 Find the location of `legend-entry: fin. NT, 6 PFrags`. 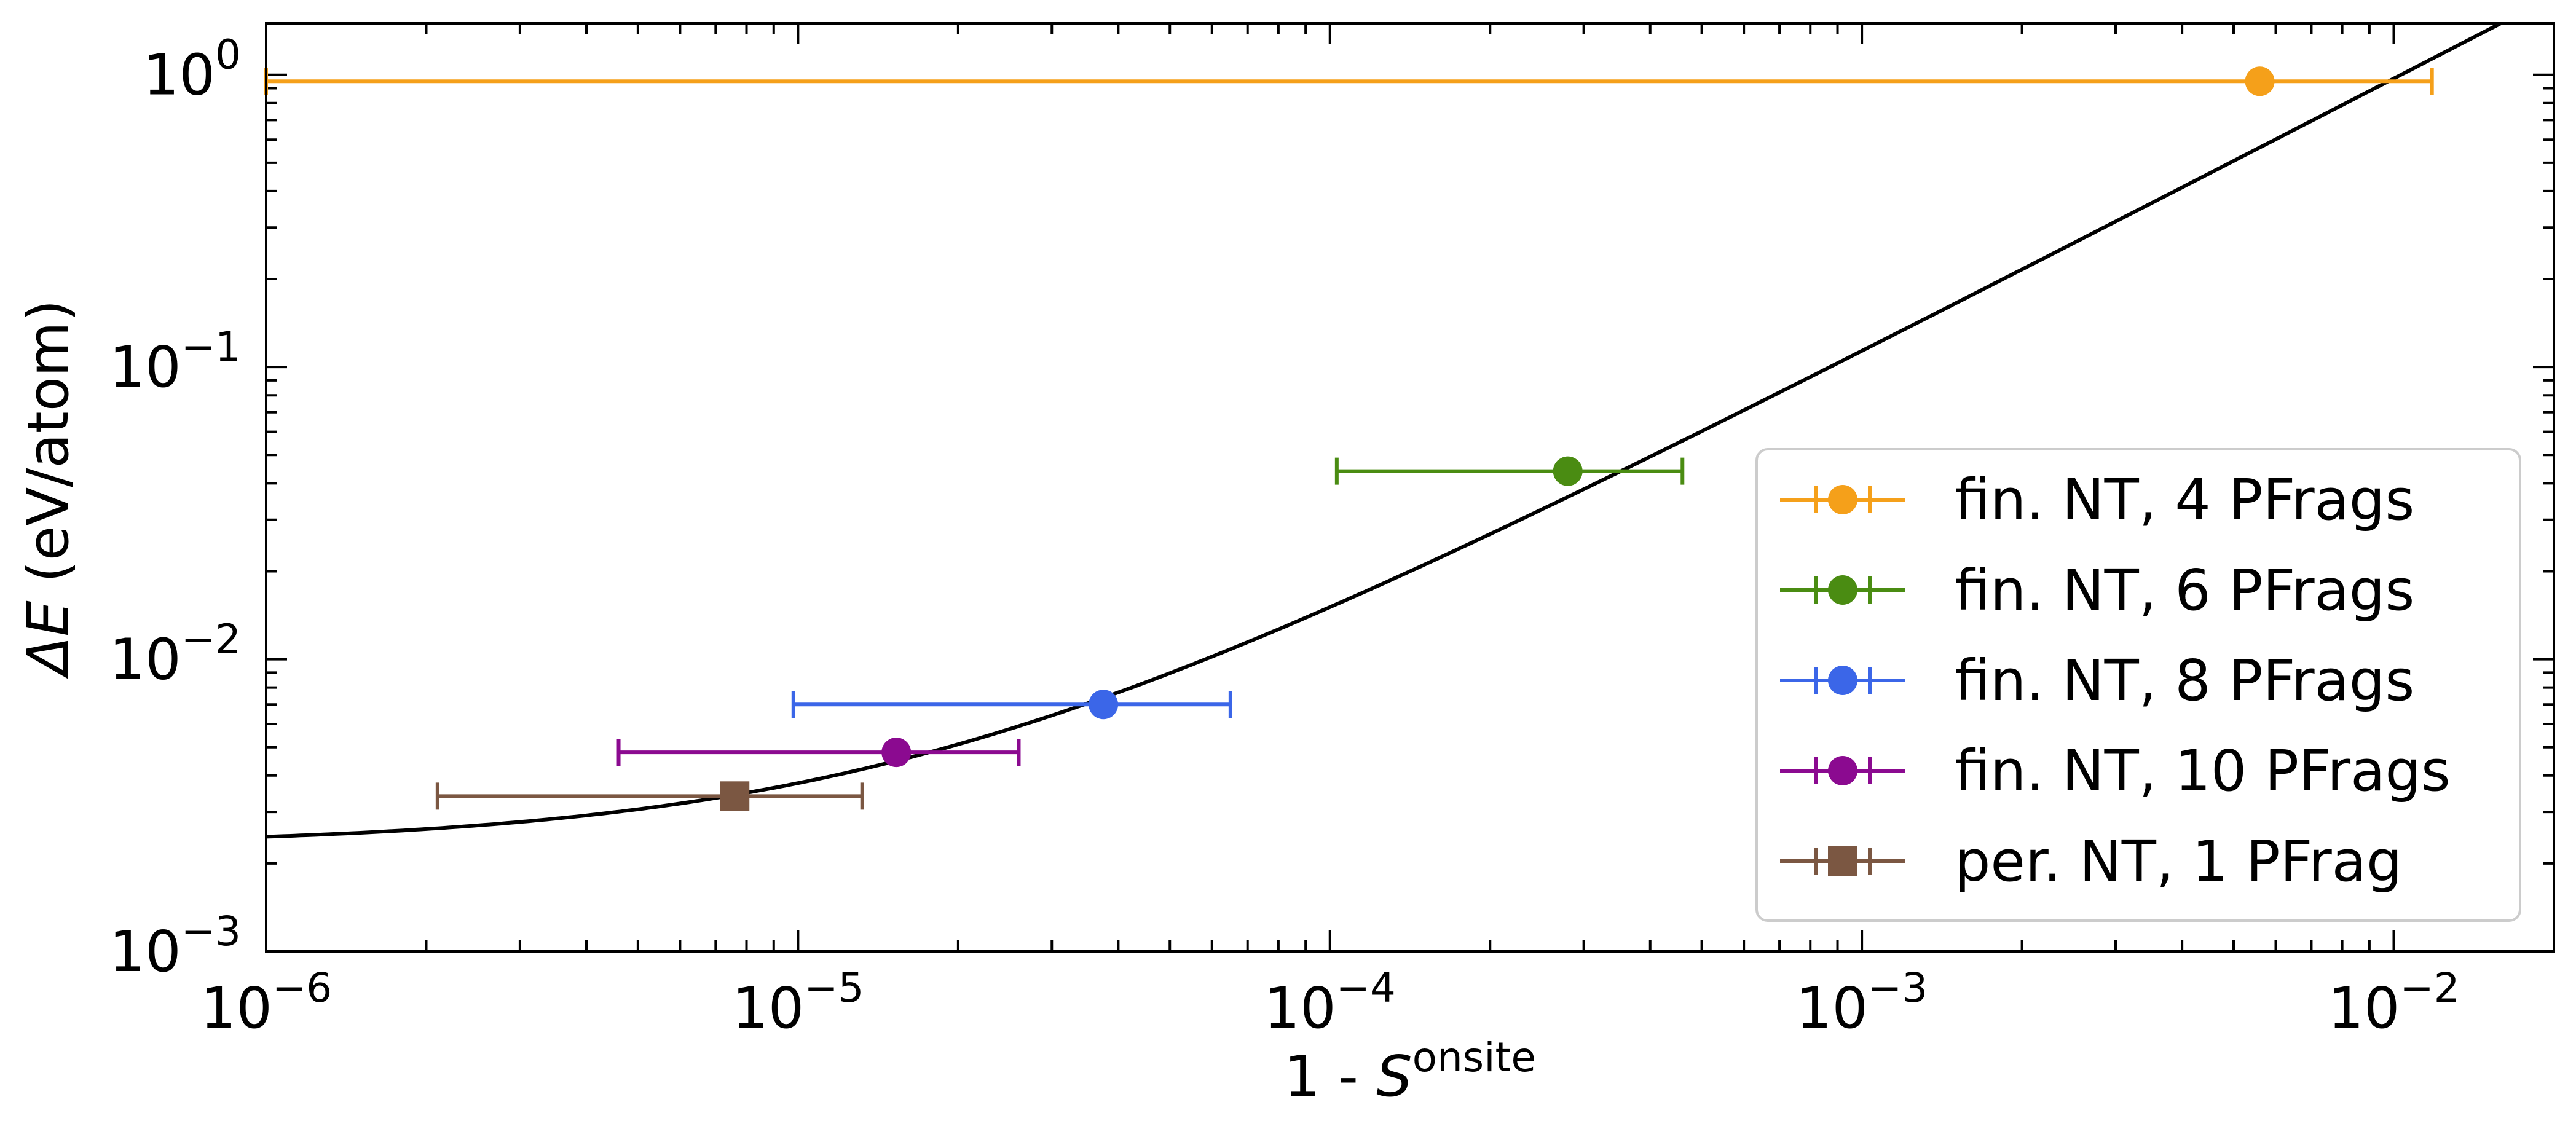

legend-entry: fin. NT, 6 PFrags is located at coordinates (2097, 590).